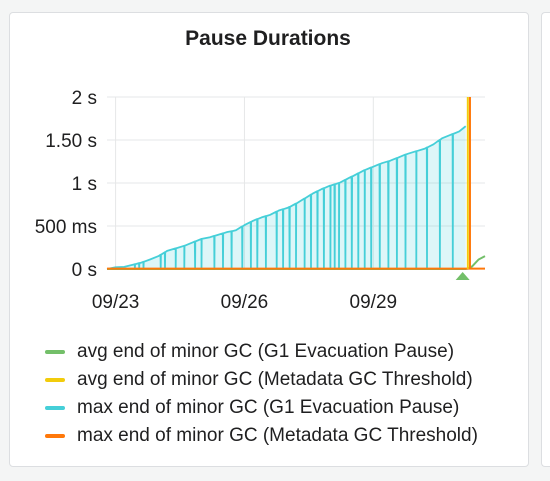 Image resolution: width=550 pixels, height=481 pixels. I want to click on panel-title: Pause Durations, so click(268, 38).